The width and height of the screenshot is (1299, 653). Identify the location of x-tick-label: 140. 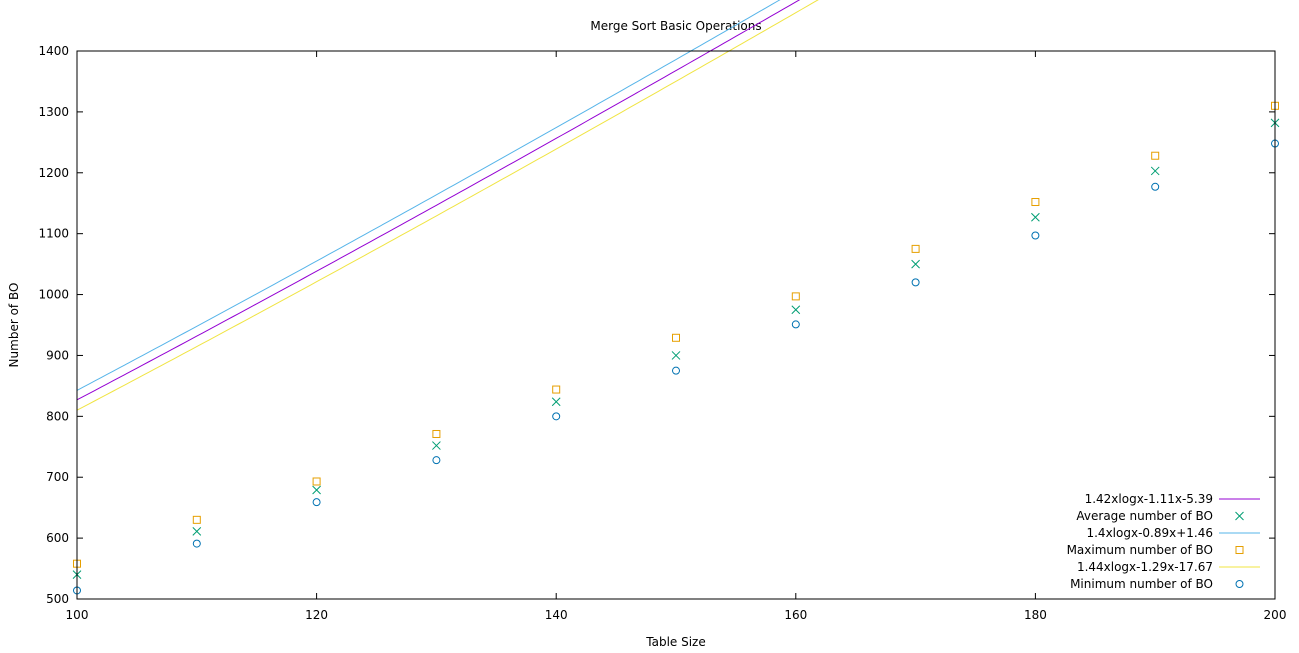
(556, 615).